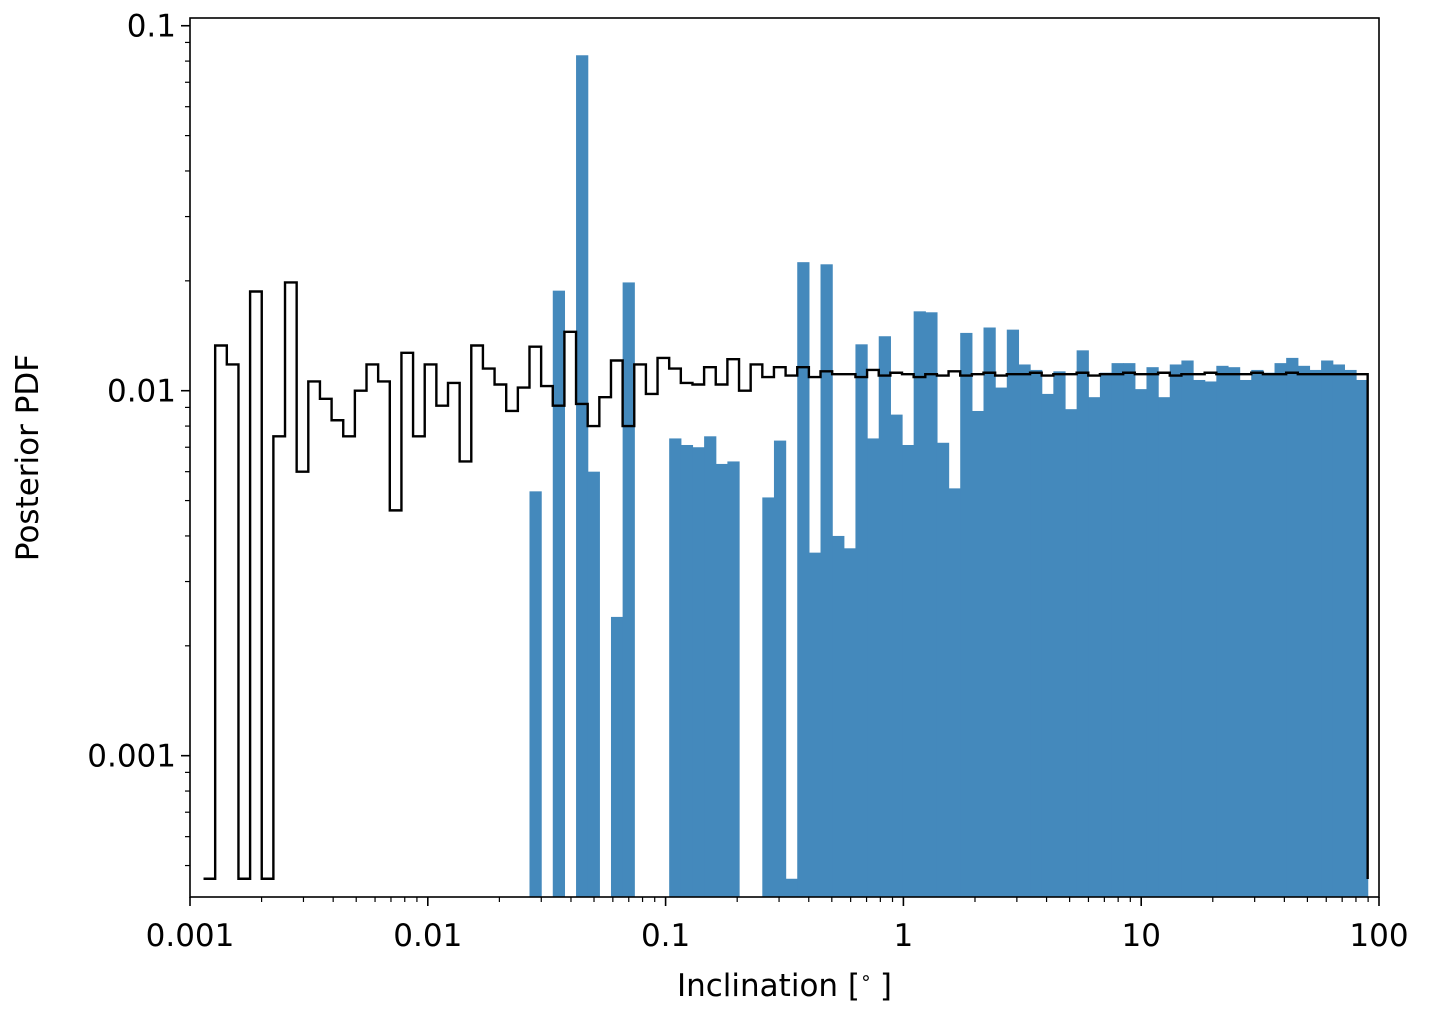 The image size is (1434, 1012). Describe the element at coordinates (665, 936) in the screenshot. I see `x-tick-label: 0.1` at that location.